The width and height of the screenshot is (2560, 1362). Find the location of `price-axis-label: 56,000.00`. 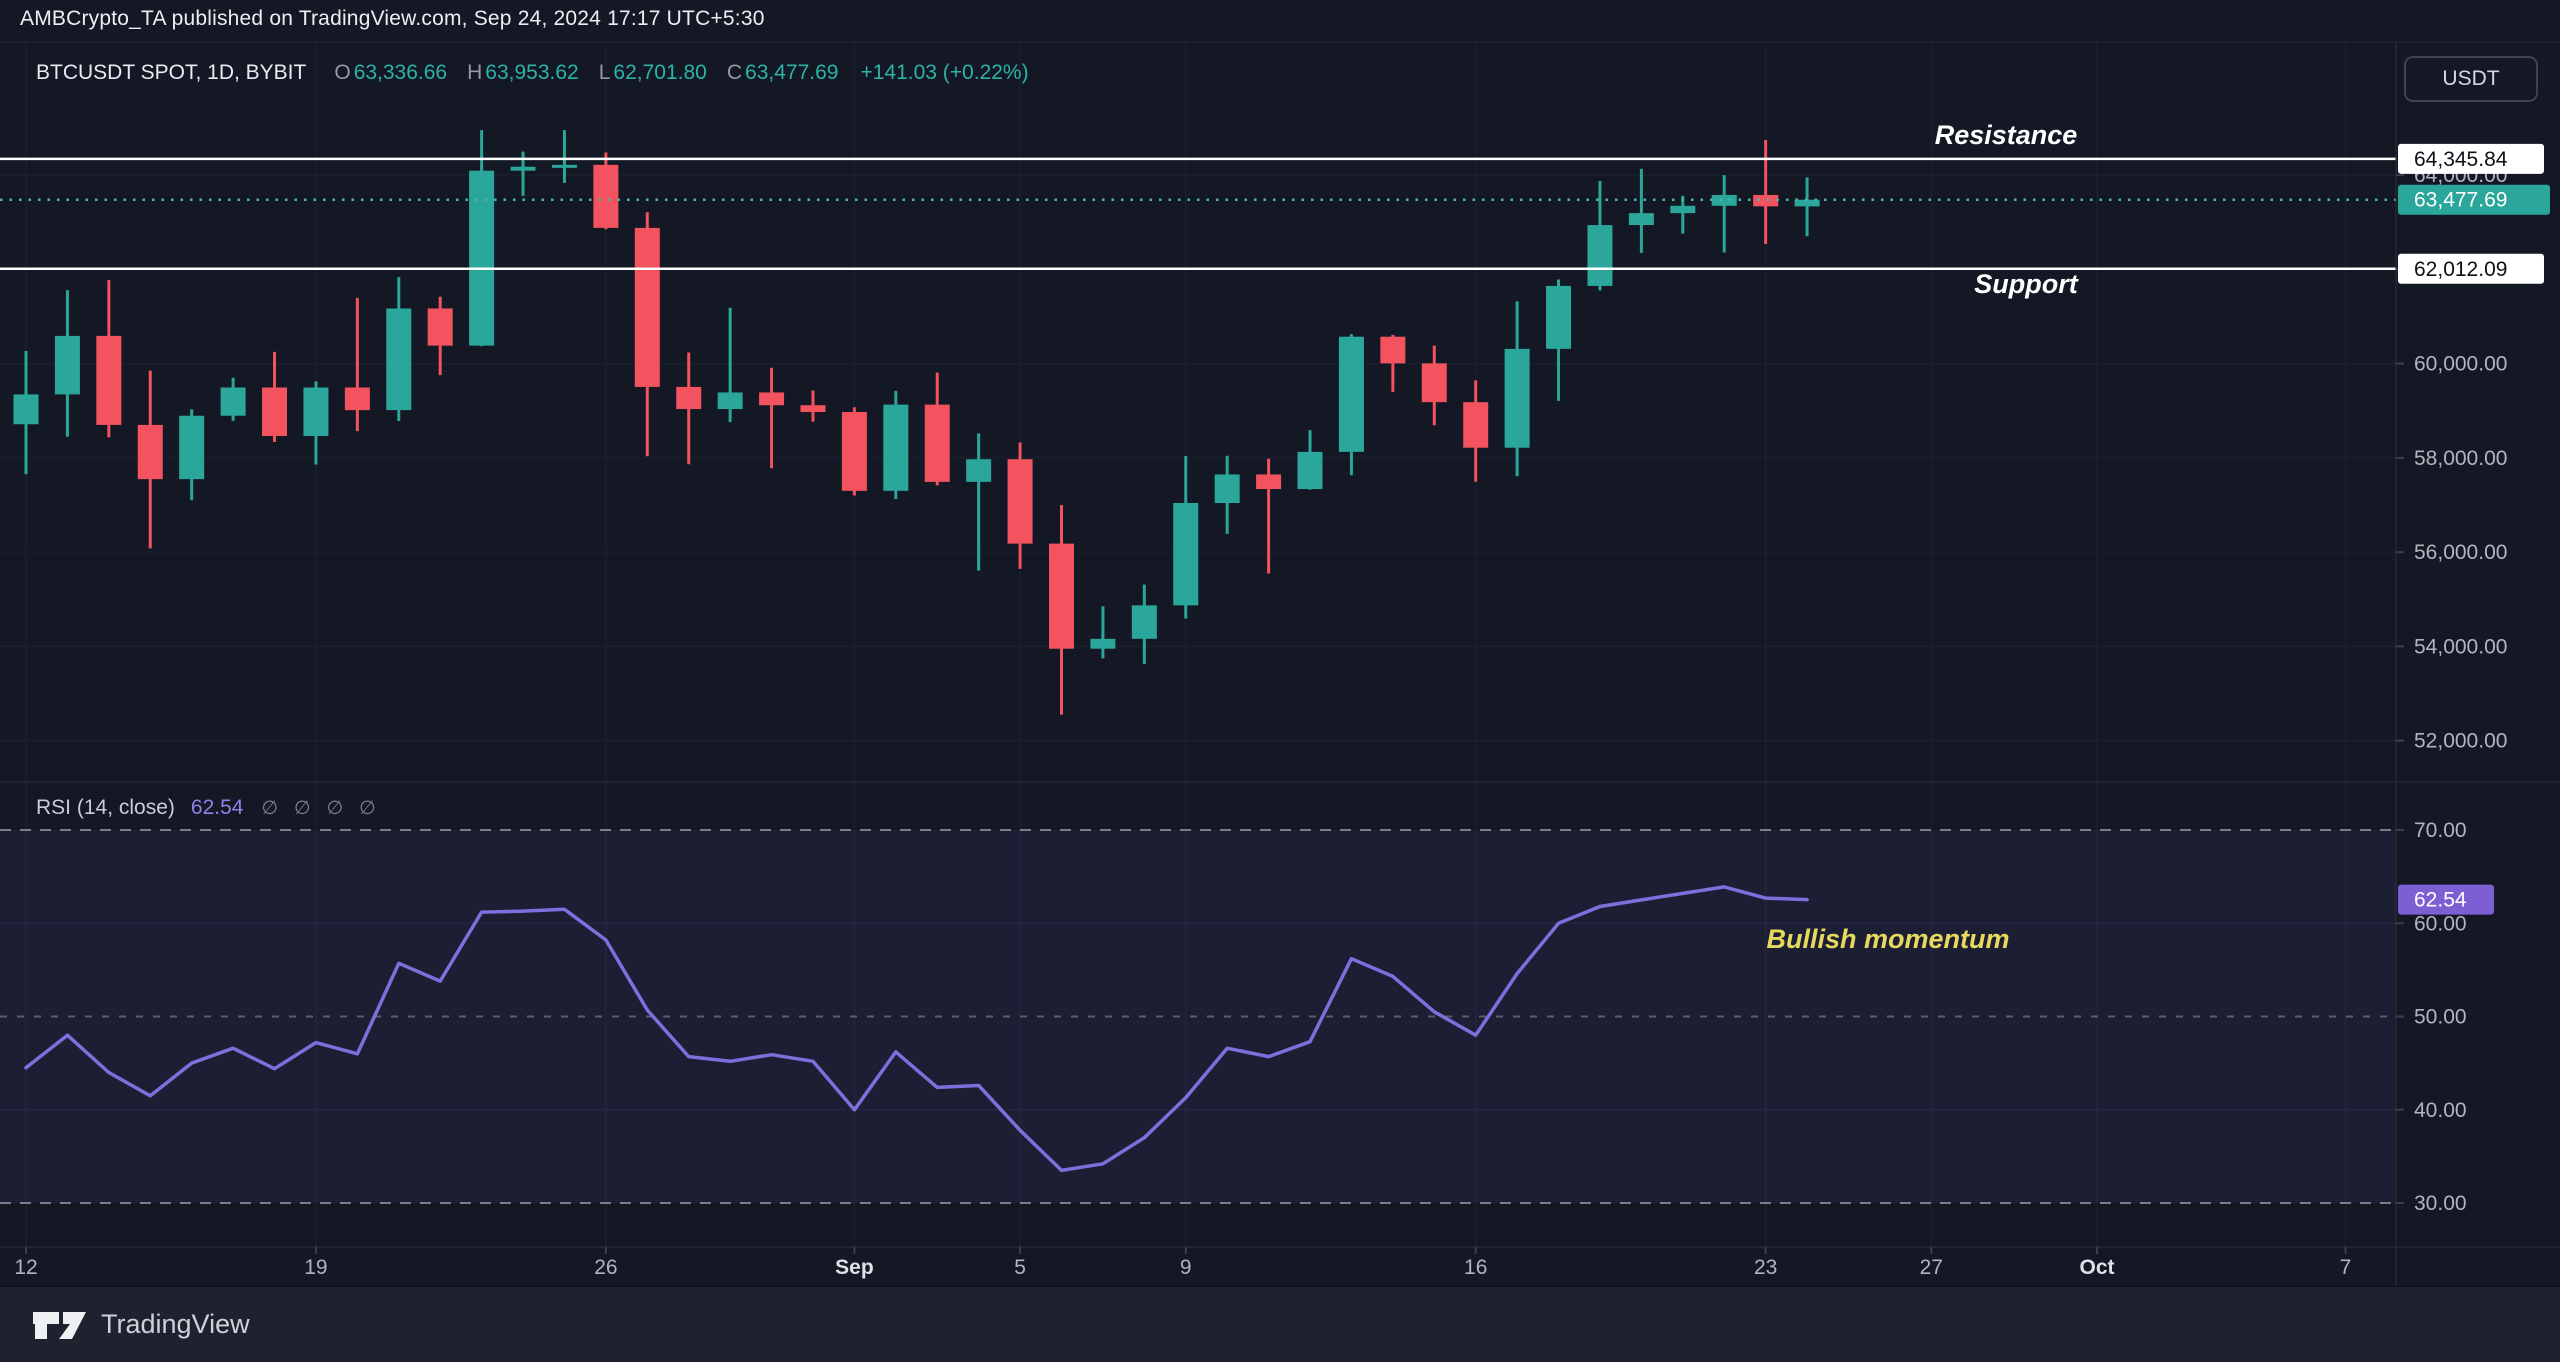

price-axis-label: 56,000.00 is located at coordinates (2460, 552).